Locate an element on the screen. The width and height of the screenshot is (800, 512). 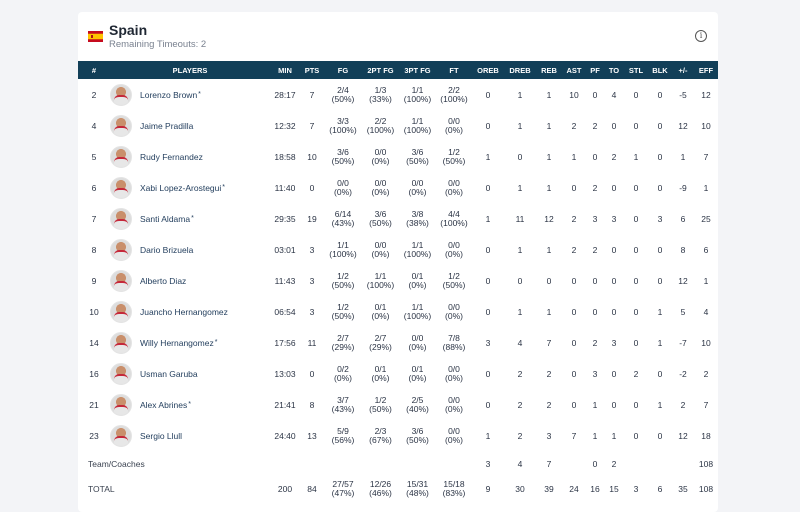
stat-pm: -2 is located at coordinates (683, 373).